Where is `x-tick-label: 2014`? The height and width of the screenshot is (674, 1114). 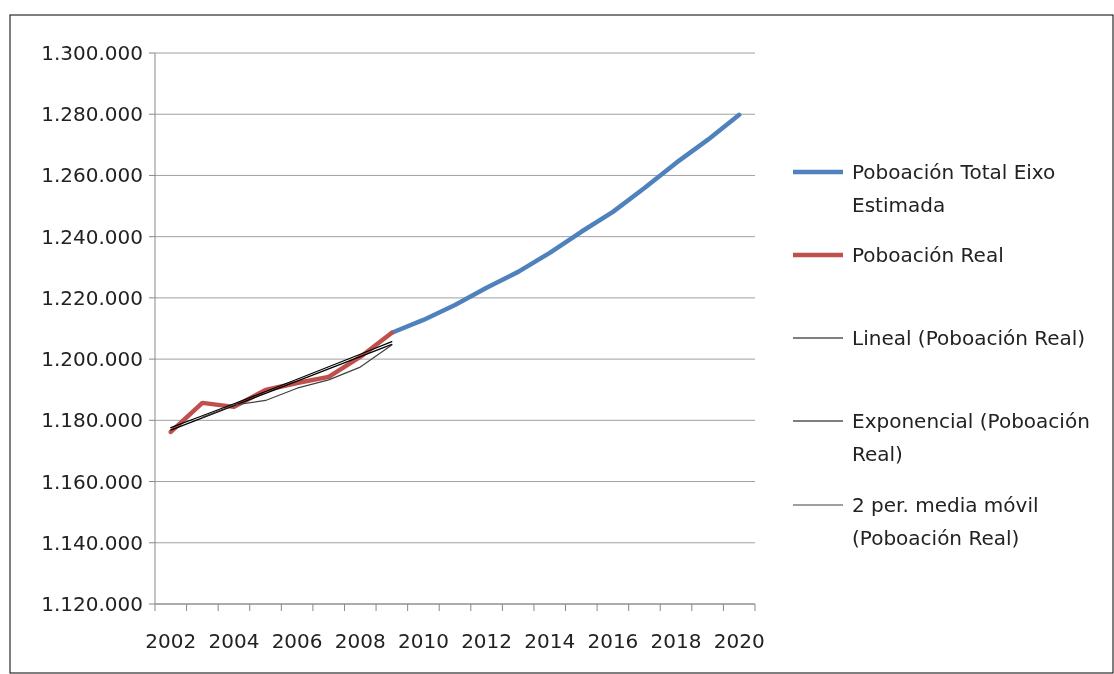 x-tick-label: 2014 is located at coordinates (550, 641).